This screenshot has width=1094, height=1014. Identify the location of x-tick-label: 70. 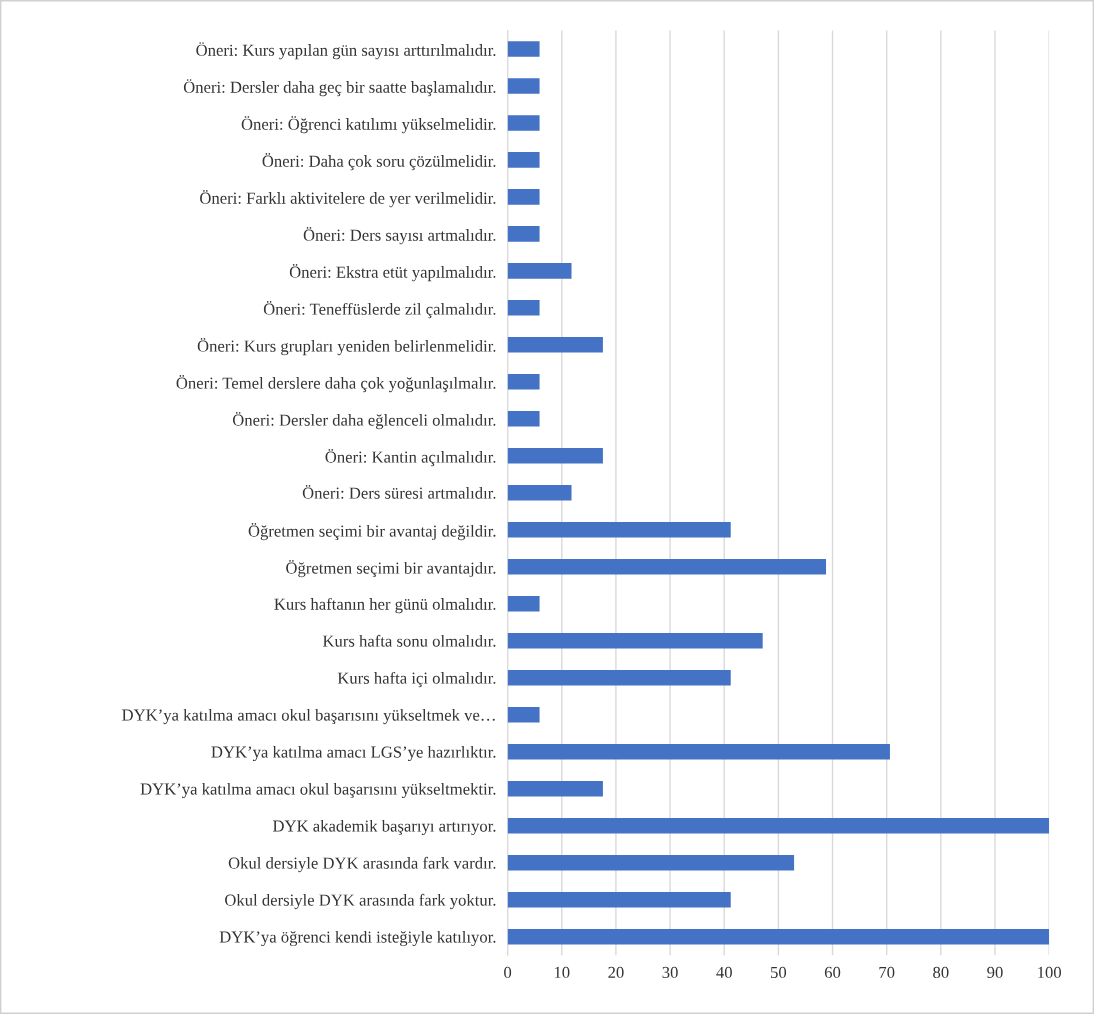
(887, 972).